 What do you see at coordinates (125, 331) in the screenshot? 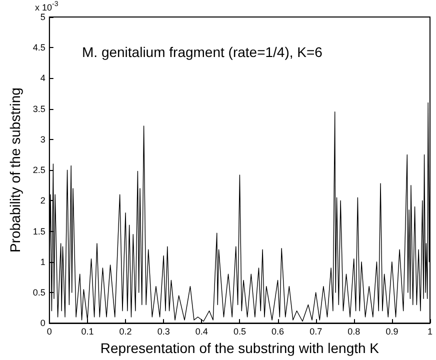
I see `x-tick-label: 0.2` at bounding box center [125, 331].